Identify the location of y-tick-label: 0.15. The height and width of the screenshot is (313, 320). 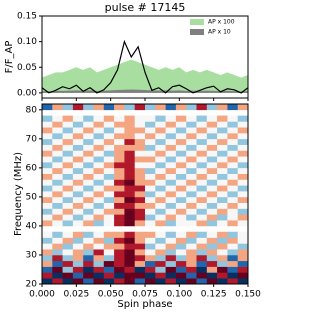
(27, 17).